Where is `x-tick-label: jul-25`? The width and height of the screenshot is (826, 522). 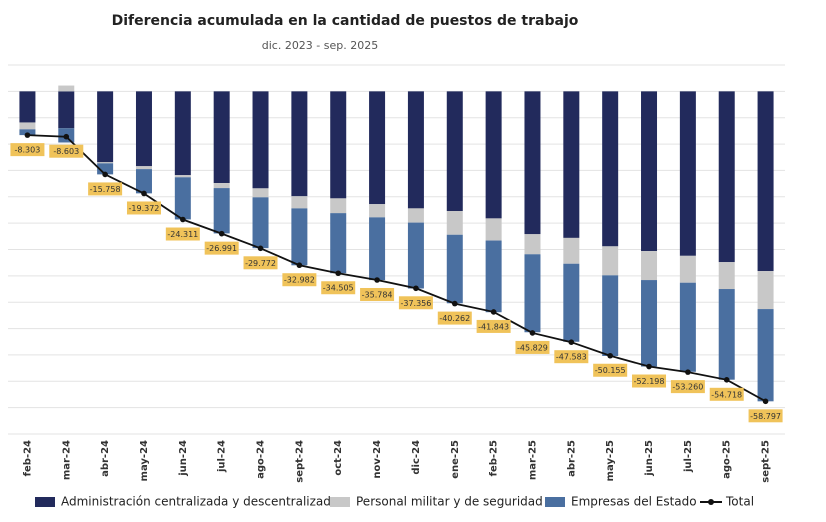
x-tick-label: jul-25 is located at coordinates (688, 456).